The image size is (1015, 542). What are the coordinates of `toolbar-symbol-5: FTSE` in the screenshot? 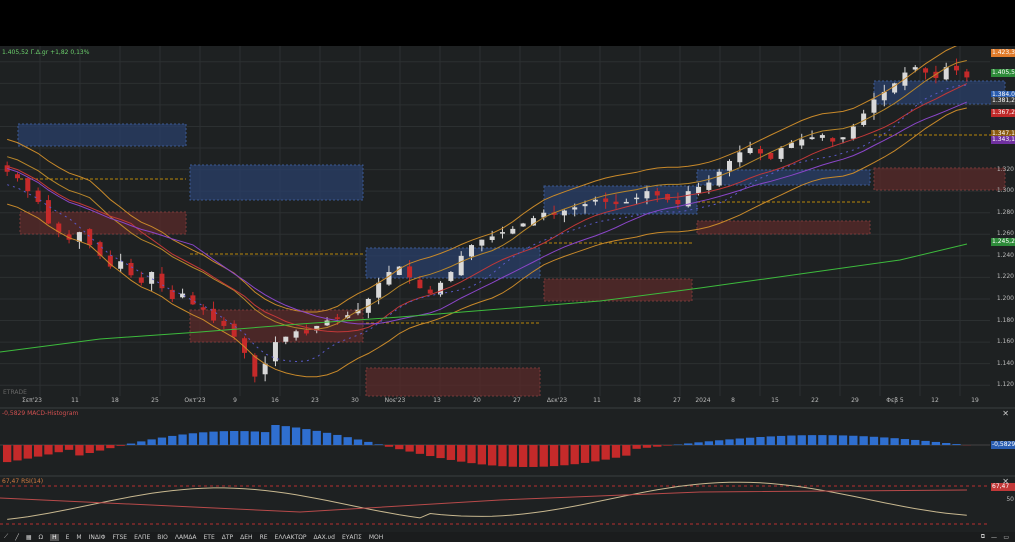 It's located at (120, 537).